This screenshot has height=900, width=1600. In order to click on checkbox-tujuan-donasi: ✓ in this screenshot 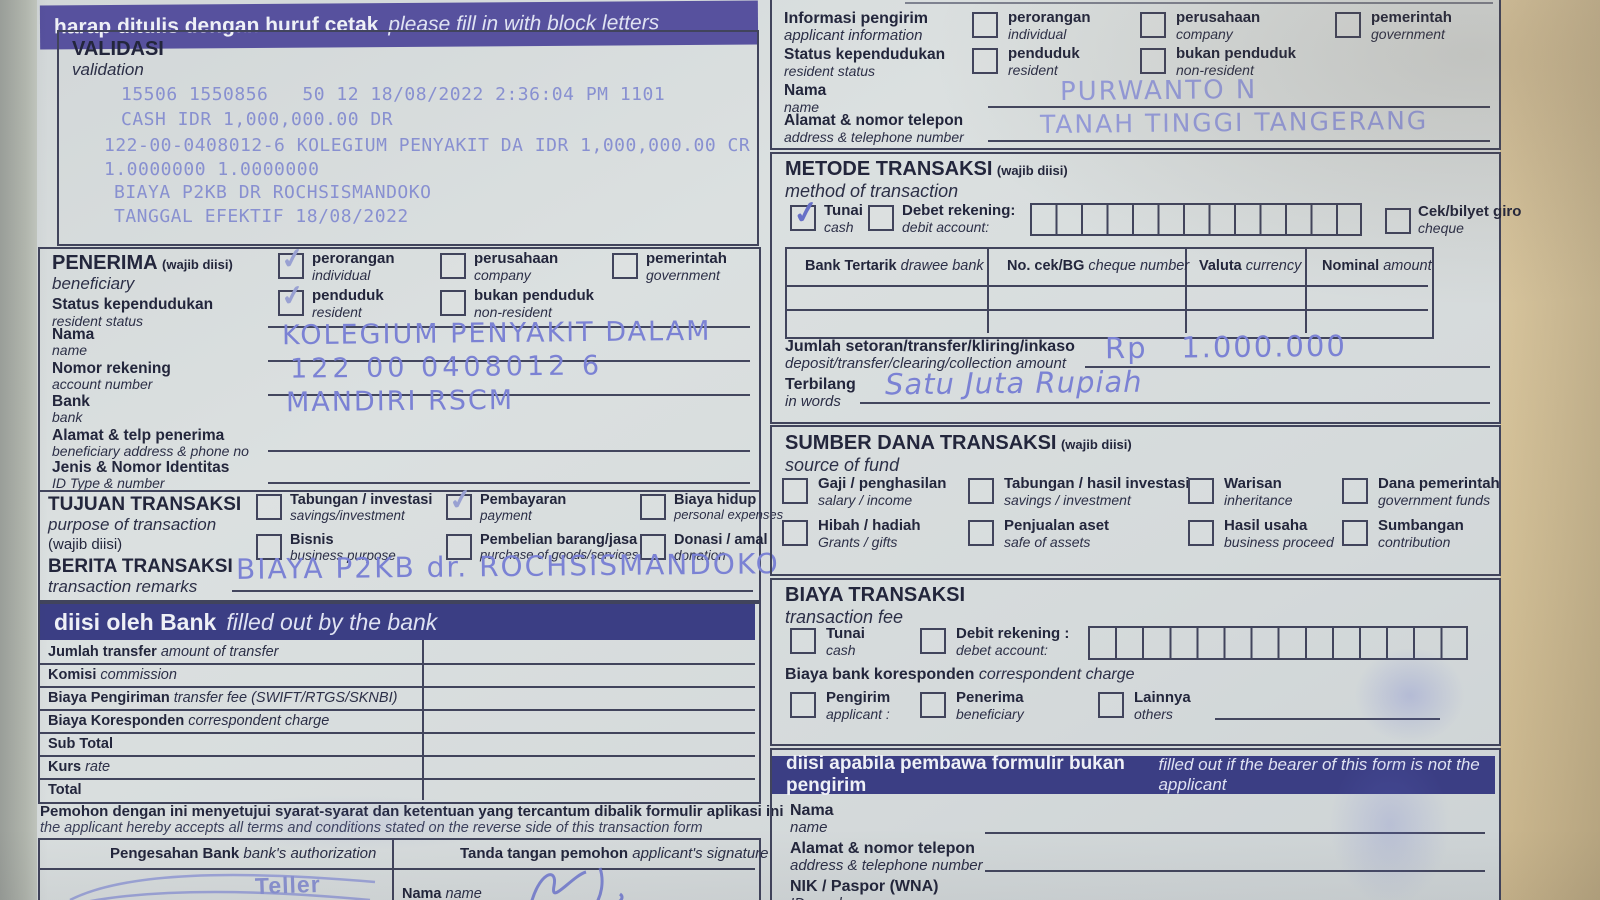, I will do `click(653, 547)`.